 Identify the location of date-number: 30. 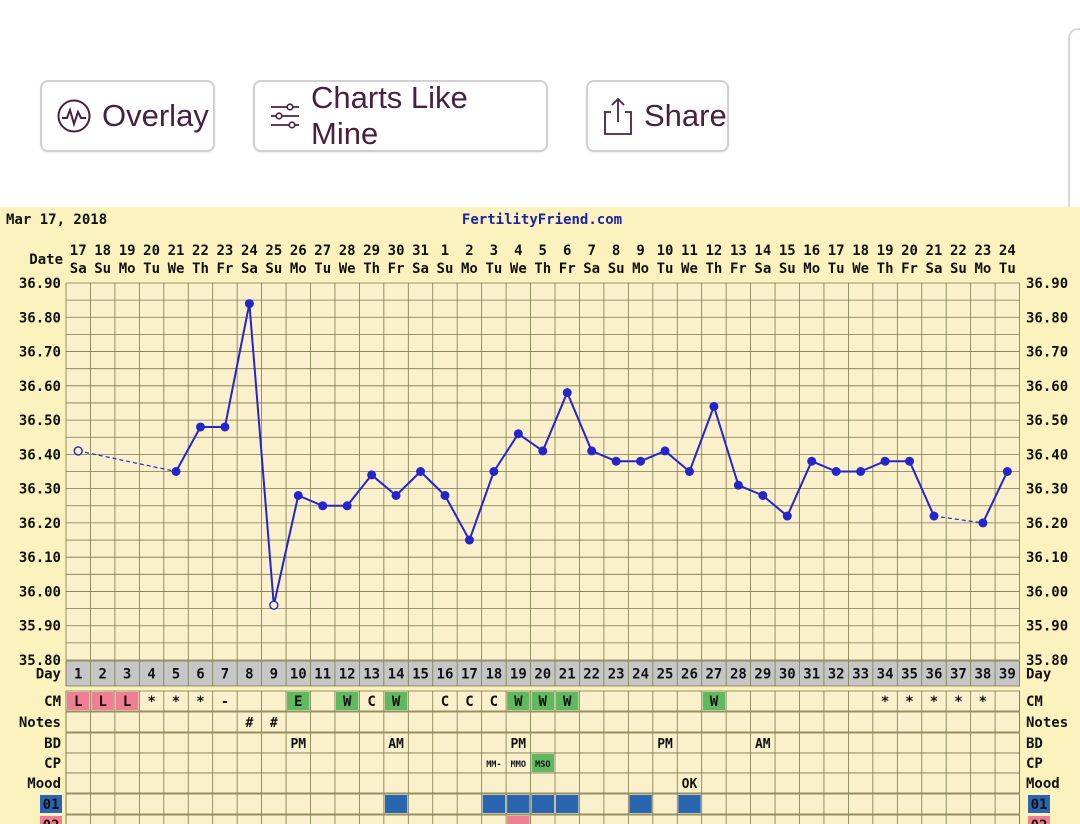
(396, 251).